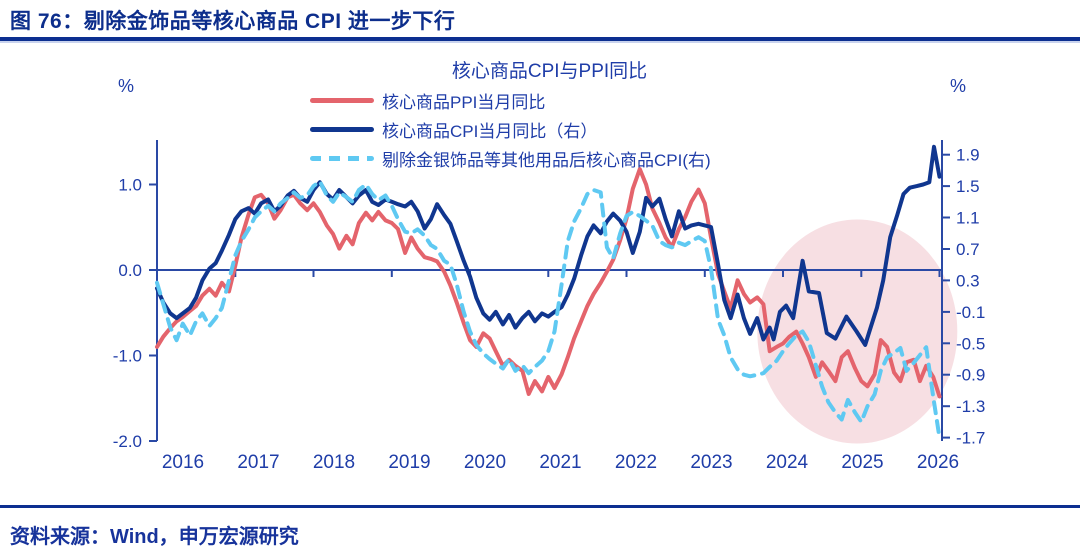  I want to click on x-axis-label-2026: 2026, so click(938, 462).